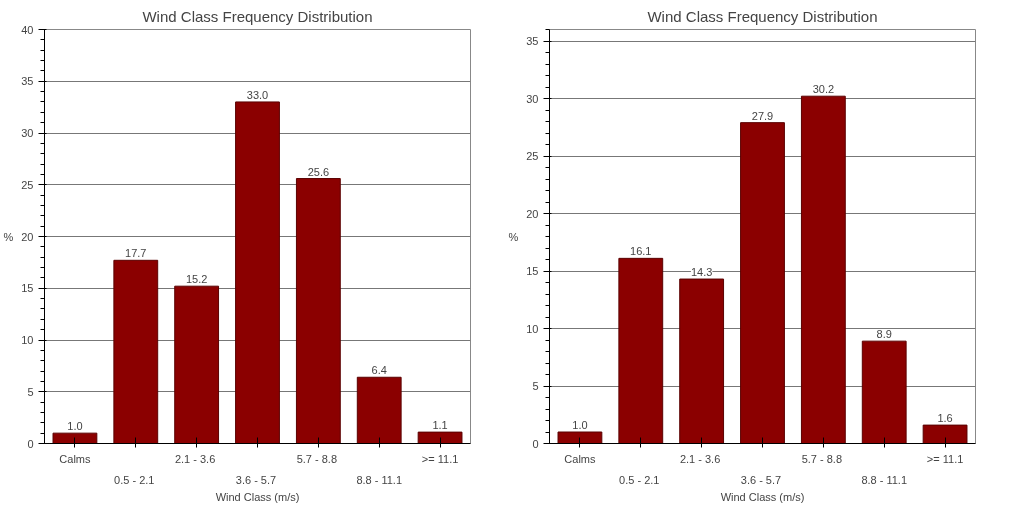  Describe the element at coordinates (196, 279) in the screenshot. I see `data-label: 15.2` at that location.